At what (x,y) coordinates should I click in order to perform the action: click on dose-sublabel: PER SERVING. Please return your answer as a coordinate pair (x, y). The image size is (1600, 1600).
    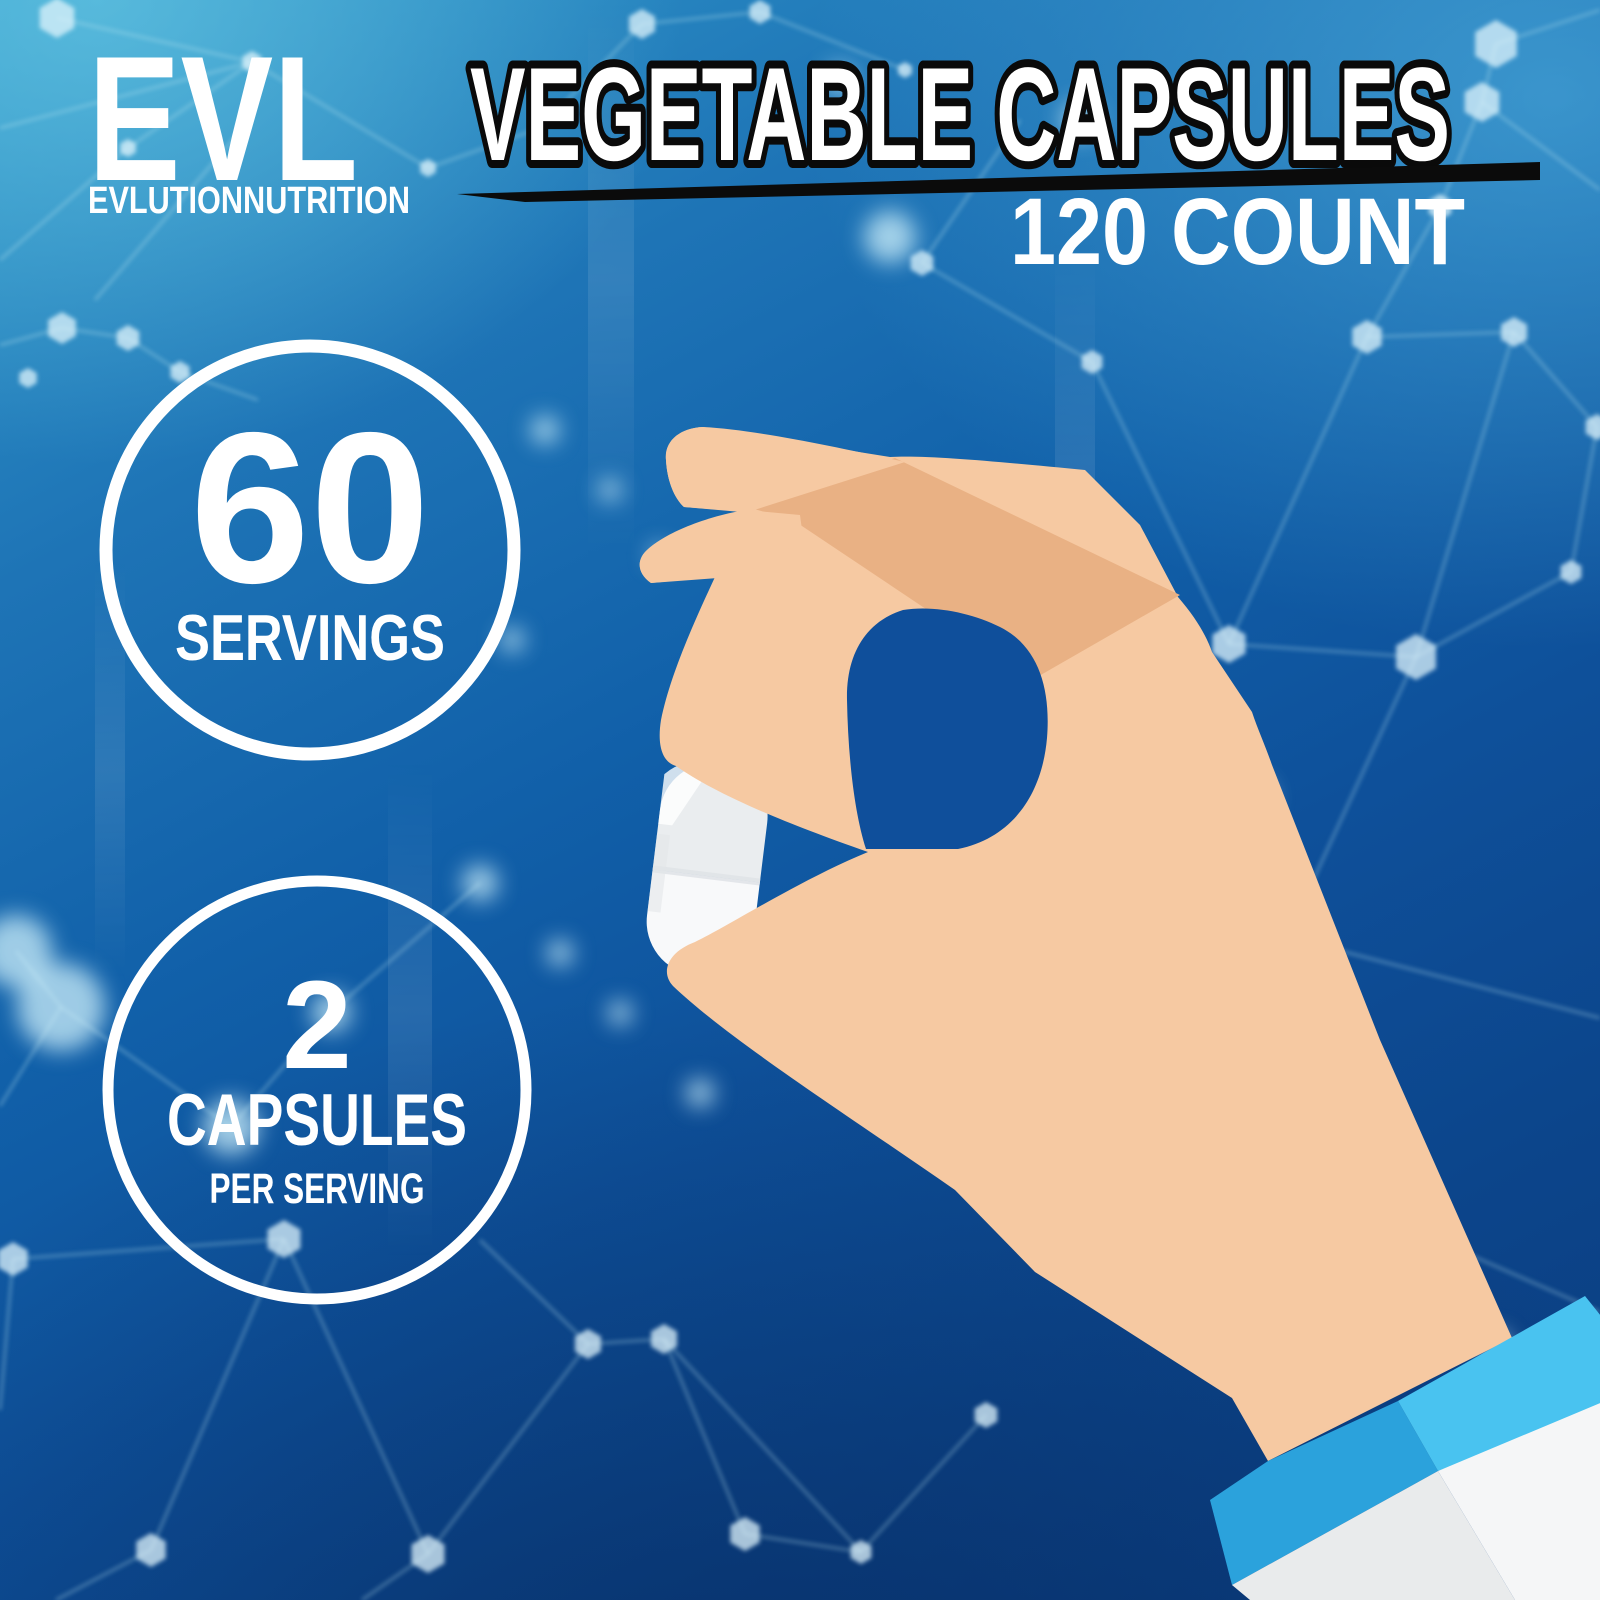
    Looking at the image, I should click on (317, 1189).